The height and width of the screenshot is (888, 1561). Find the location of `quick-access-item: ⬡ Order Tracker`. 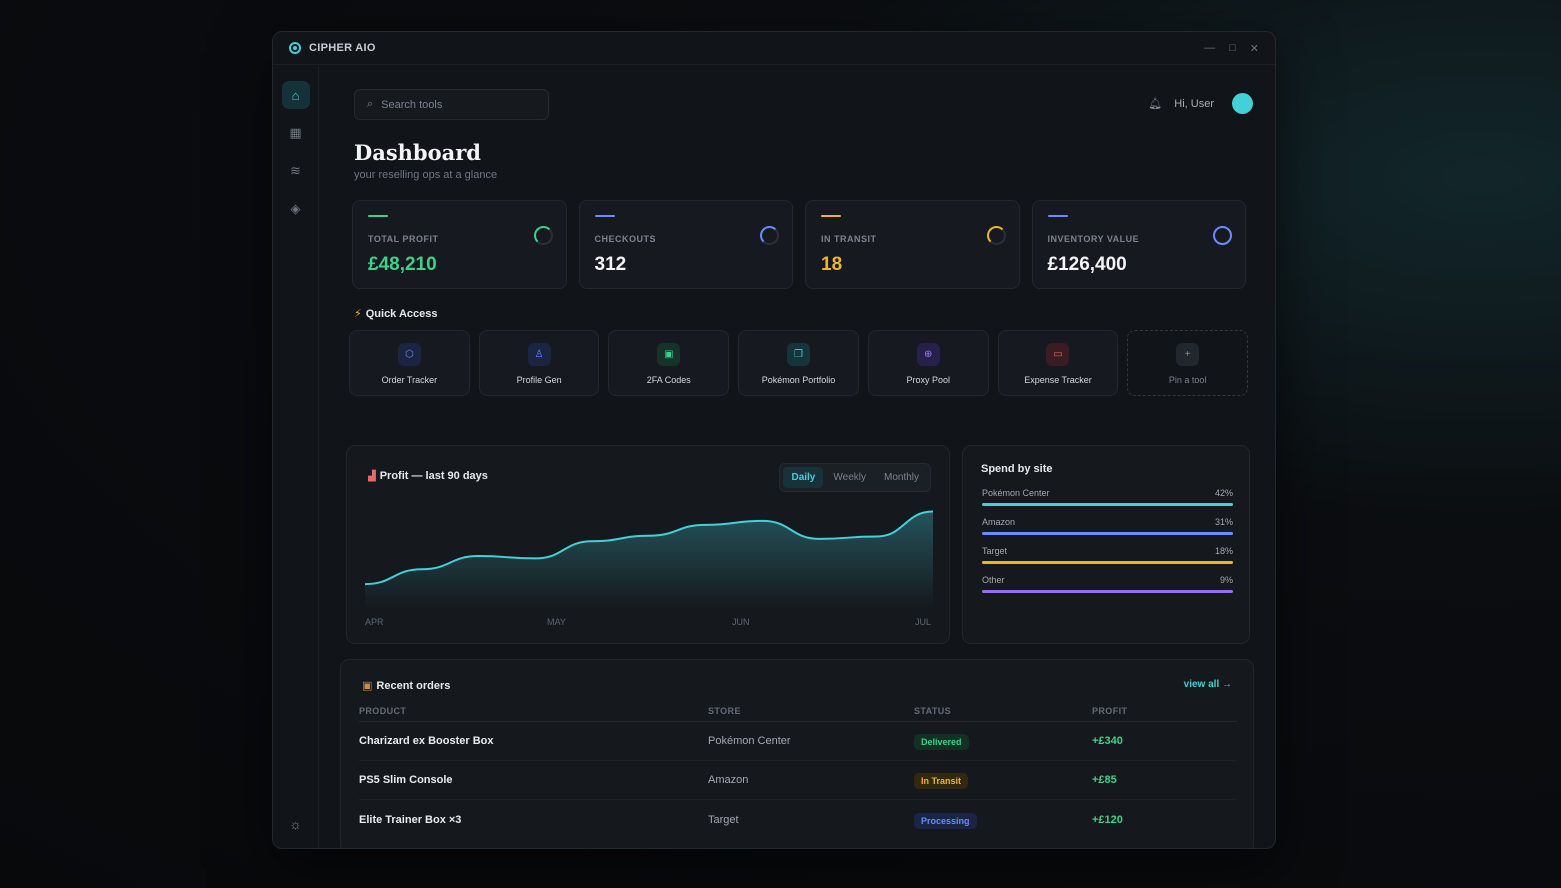

quick-access-item: ⬡ Order Tracker is located at coordinates (409, 363).